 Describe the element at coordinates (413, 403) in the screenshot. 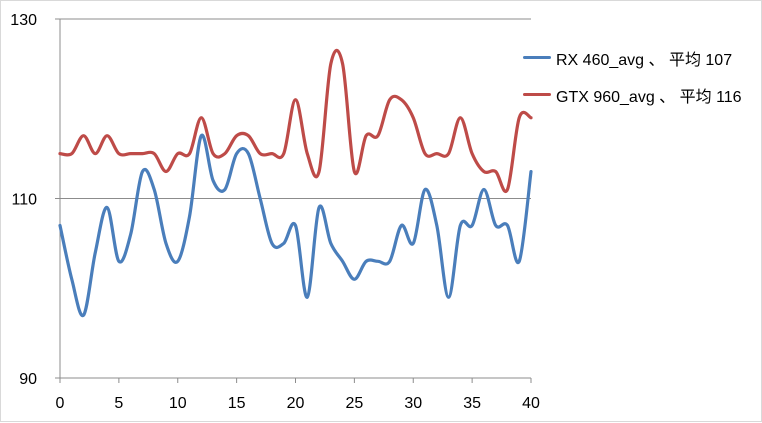

I see `x-tick-label-30: 30` at that location.